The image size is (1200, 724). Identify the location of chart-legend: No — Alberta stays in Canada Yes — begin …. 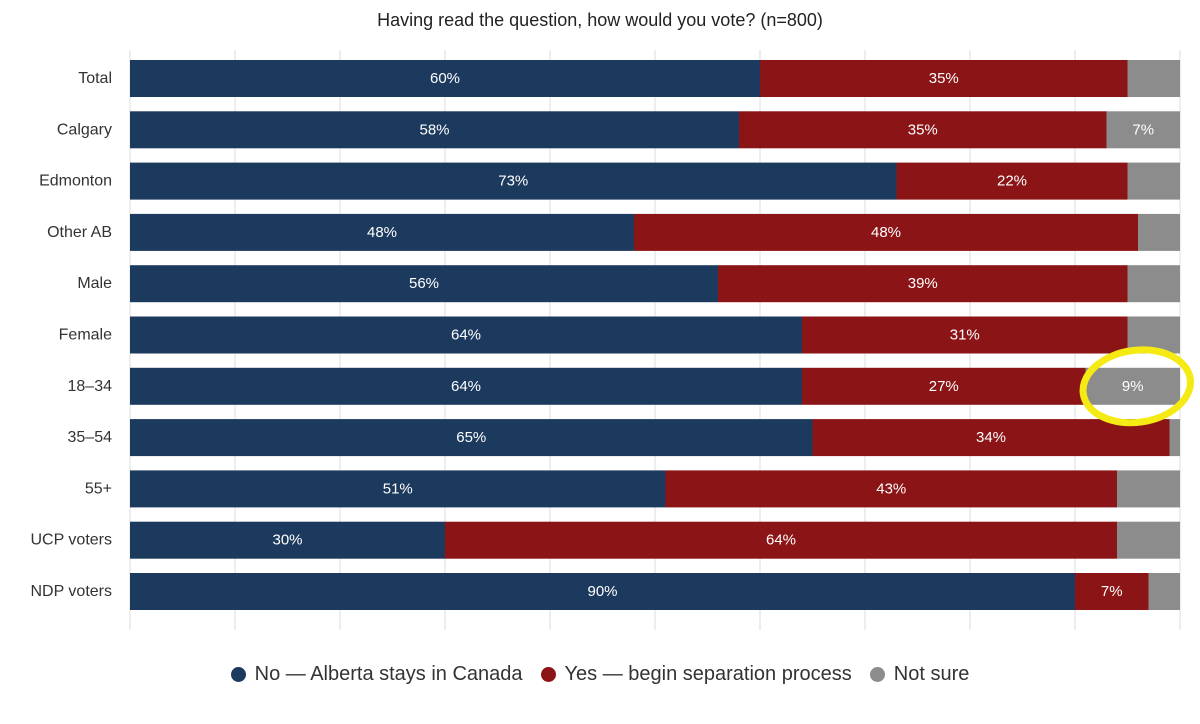
(600, 674).